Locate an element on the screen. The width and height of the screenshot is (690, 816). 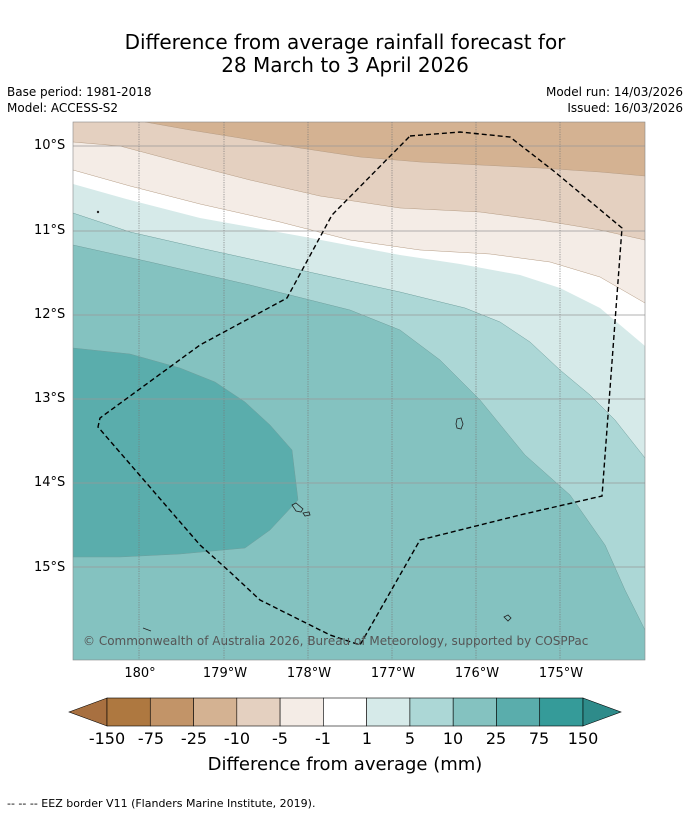
colorbar-tick: 75 is located at coordinates (539, 738).